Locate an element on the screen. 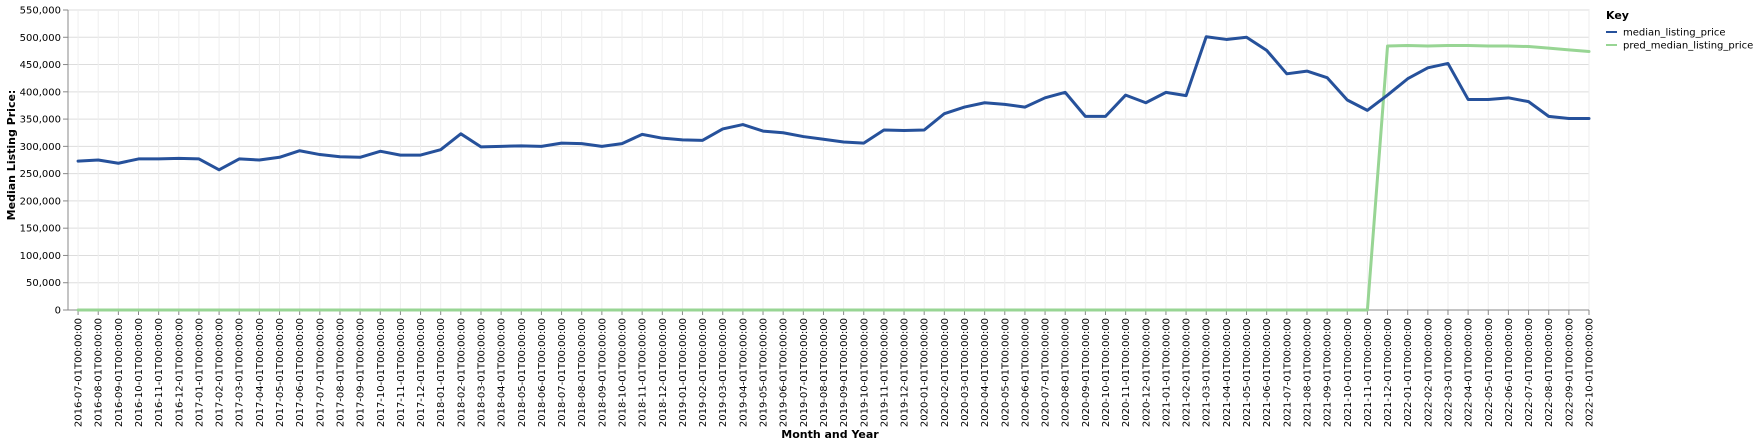 The image size is (1759, 447). x-tick-label: 2019-02-01T00:00:00 is located at coordinates (703, 372).